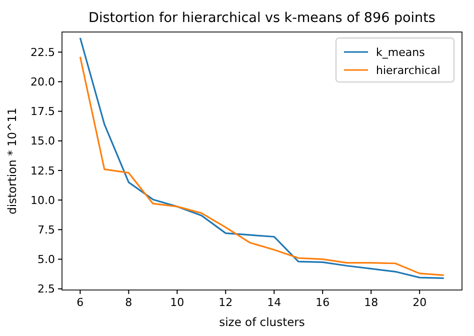 The height and width of the screenshot is (336, 474). I want to click on x-tick-label: 20, so click(419, 302).